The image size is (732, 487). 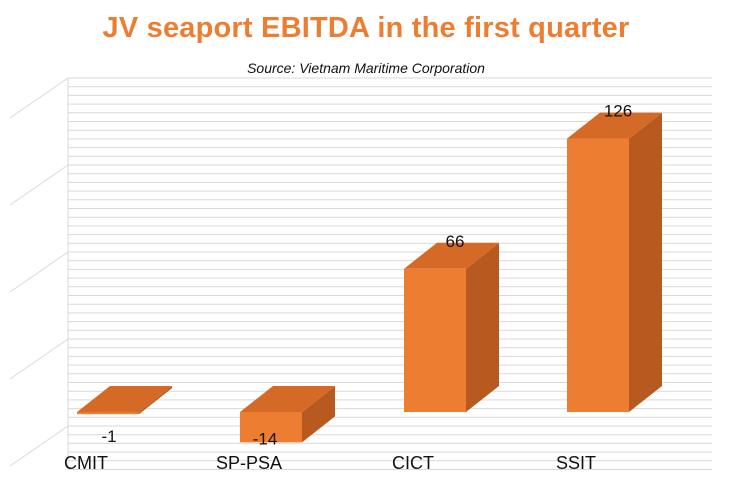 I want to click on data-label-ssit: 126, so click(x=618, y=111).